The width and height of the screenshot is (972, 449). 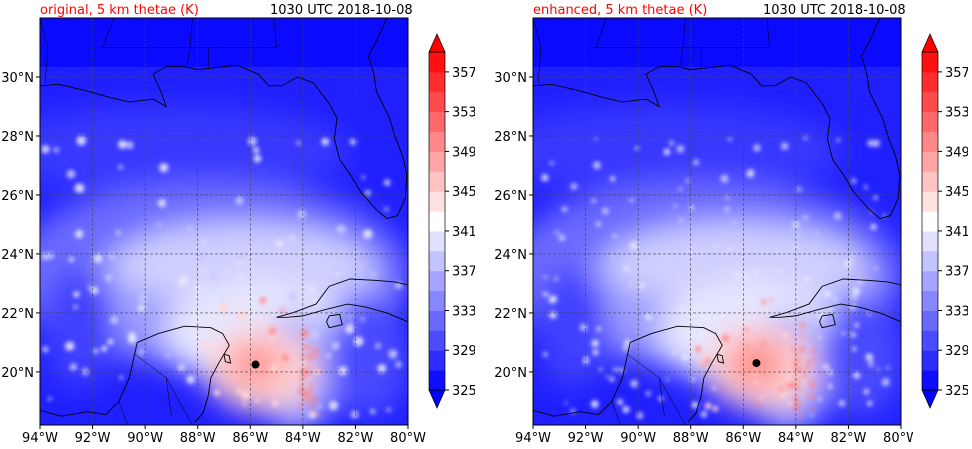 I want to click on colorbar-enhanced: 325 329 333 337 341 345 349 353 357, so click(x=944, y=221).